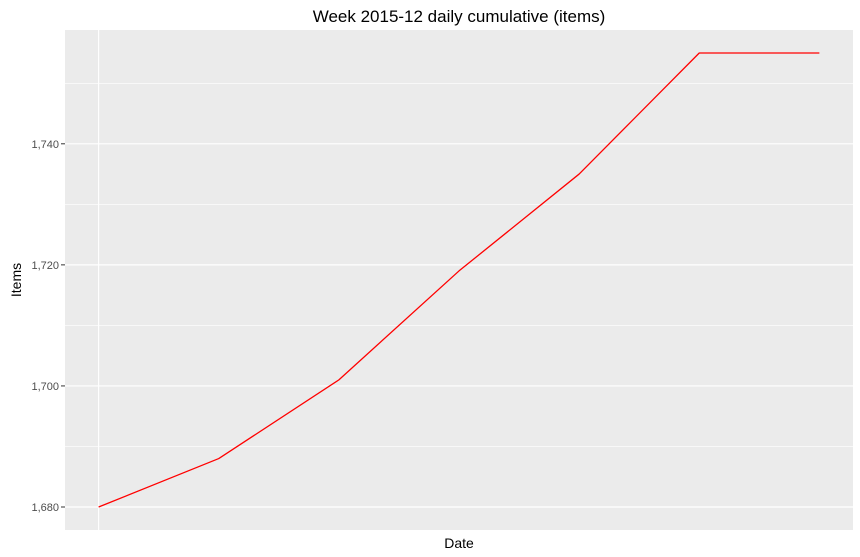 This screenshot has width=860, height=557. I want to click on y-tick-label: 1,720, so click(45, 266).